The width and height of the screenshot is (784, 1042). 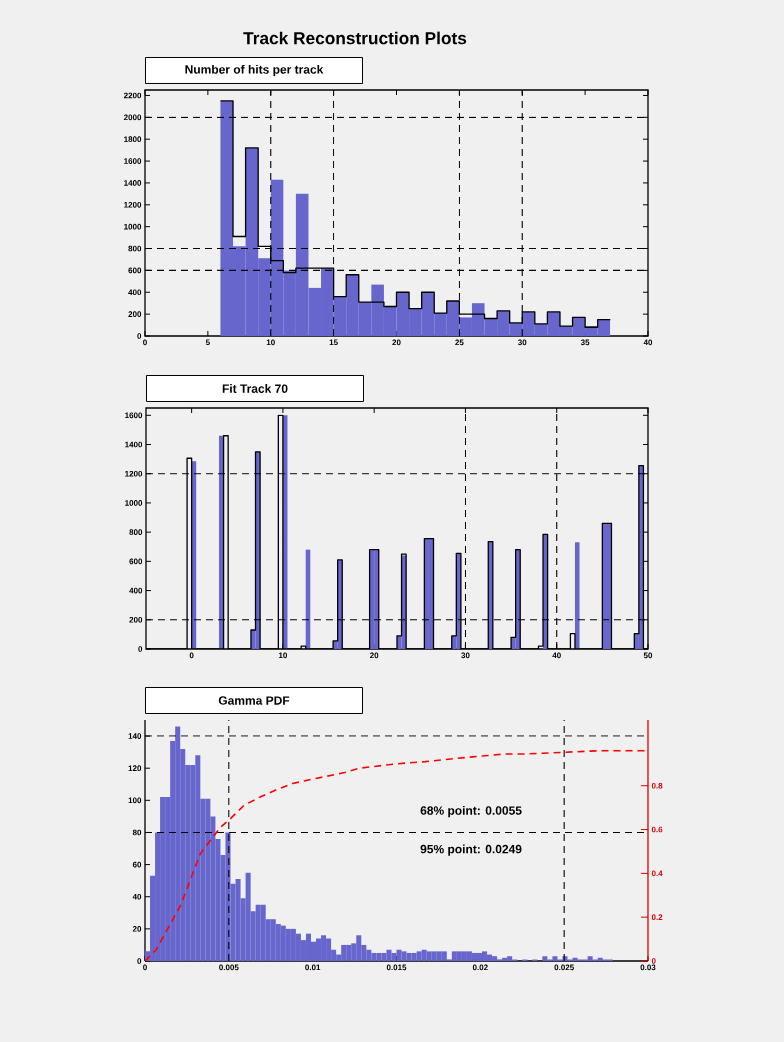 What do you see at coordinates (229, 967) in the screenshot?
I see `x-tick-label: 0.005` at bounding box center [229, 967].